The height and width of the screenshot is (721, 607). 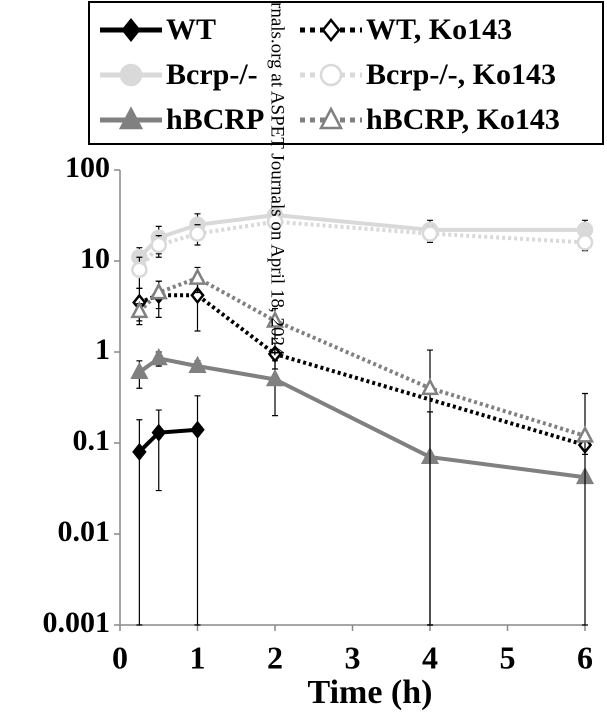 What do you see at coordinates (102, 349) in the screenshot?
I see `y-tick-label: 1` at bounding box center [102, 349].